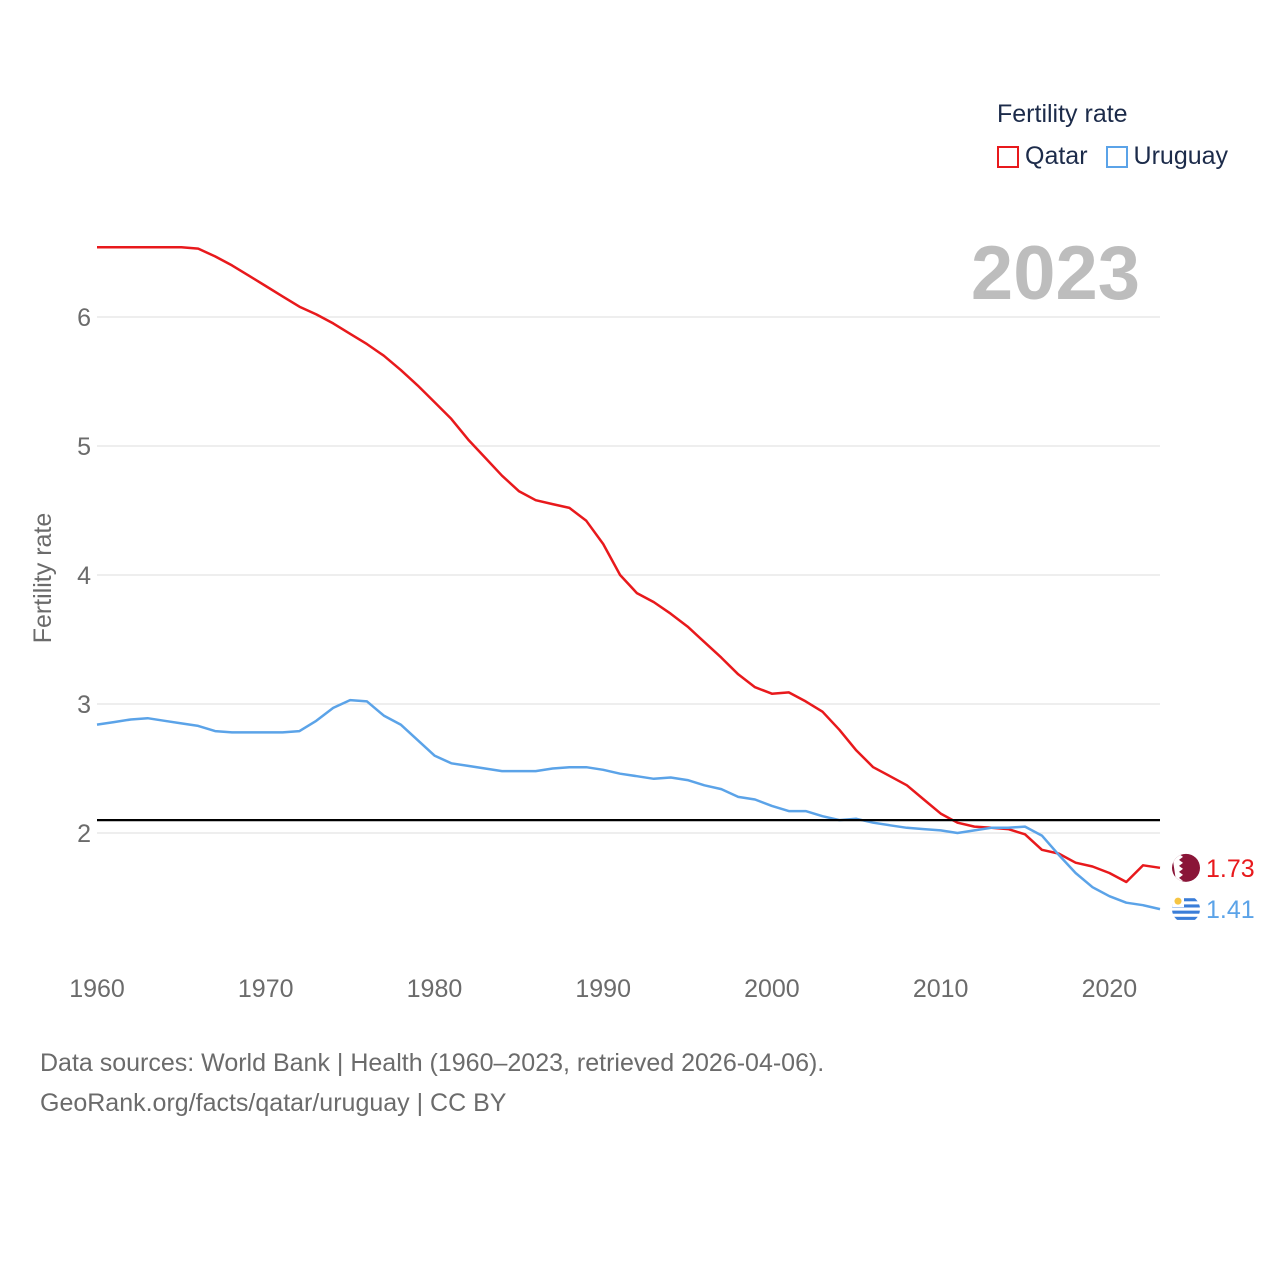 This screenshot has height=1280, width=1280. What do you see at coordinates (628, 804) in the screenshot?
I see `series-line-uruguay` at bounding box center [628, 804].